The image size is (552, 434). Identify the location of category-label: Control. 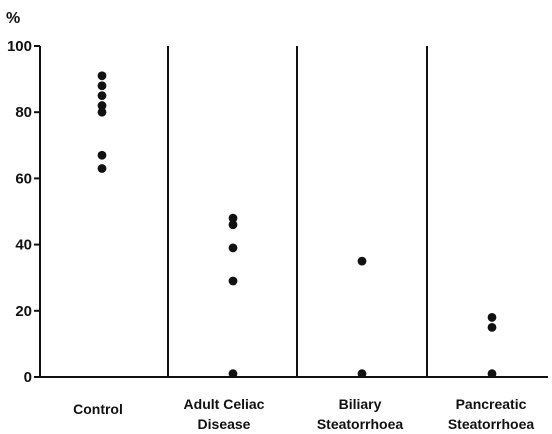
(98, 409).